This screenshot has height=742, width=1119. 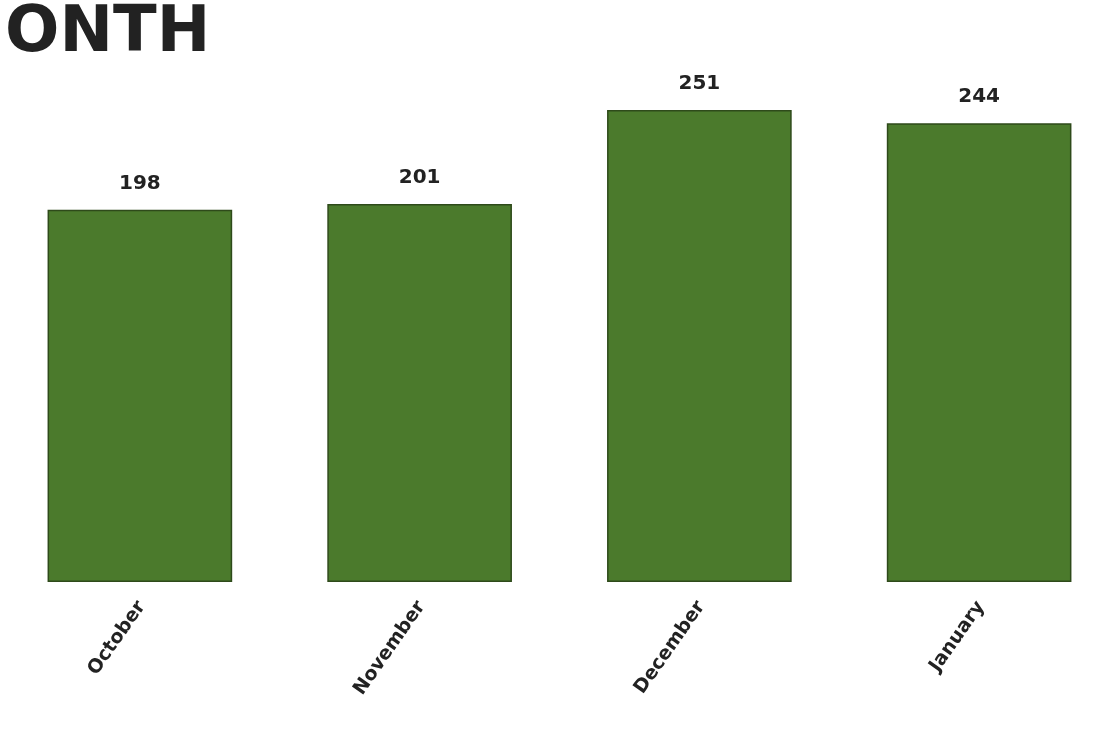 What do you see at coordinates (108, 33) in the screenshot?
I see `chart-title: ONTH` at bounding box center [108, 33].